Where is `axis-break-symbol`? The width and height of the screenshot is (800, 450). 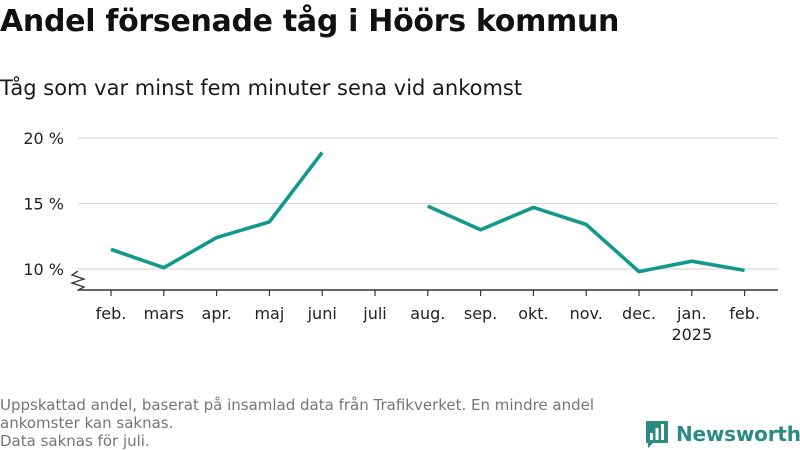
axis-break-symbol is located at coordinates (78, 281).